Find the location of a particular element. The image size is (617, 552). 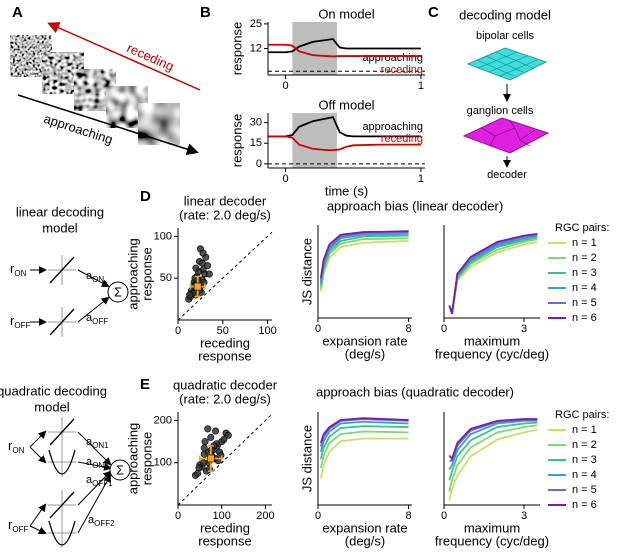

bipolar-grid is located at coordinates (507, 64).